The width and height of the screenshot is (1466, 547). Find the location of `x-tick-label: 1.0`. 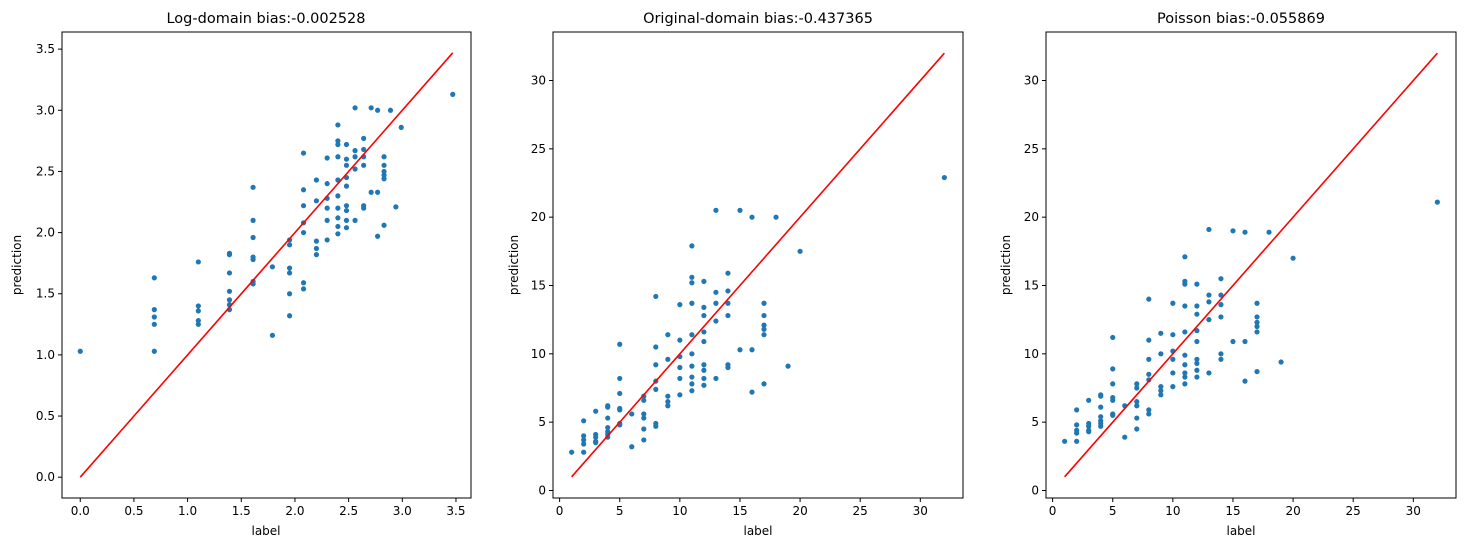

x-tick-label: 1.0 is located at coordinates (187, 511).